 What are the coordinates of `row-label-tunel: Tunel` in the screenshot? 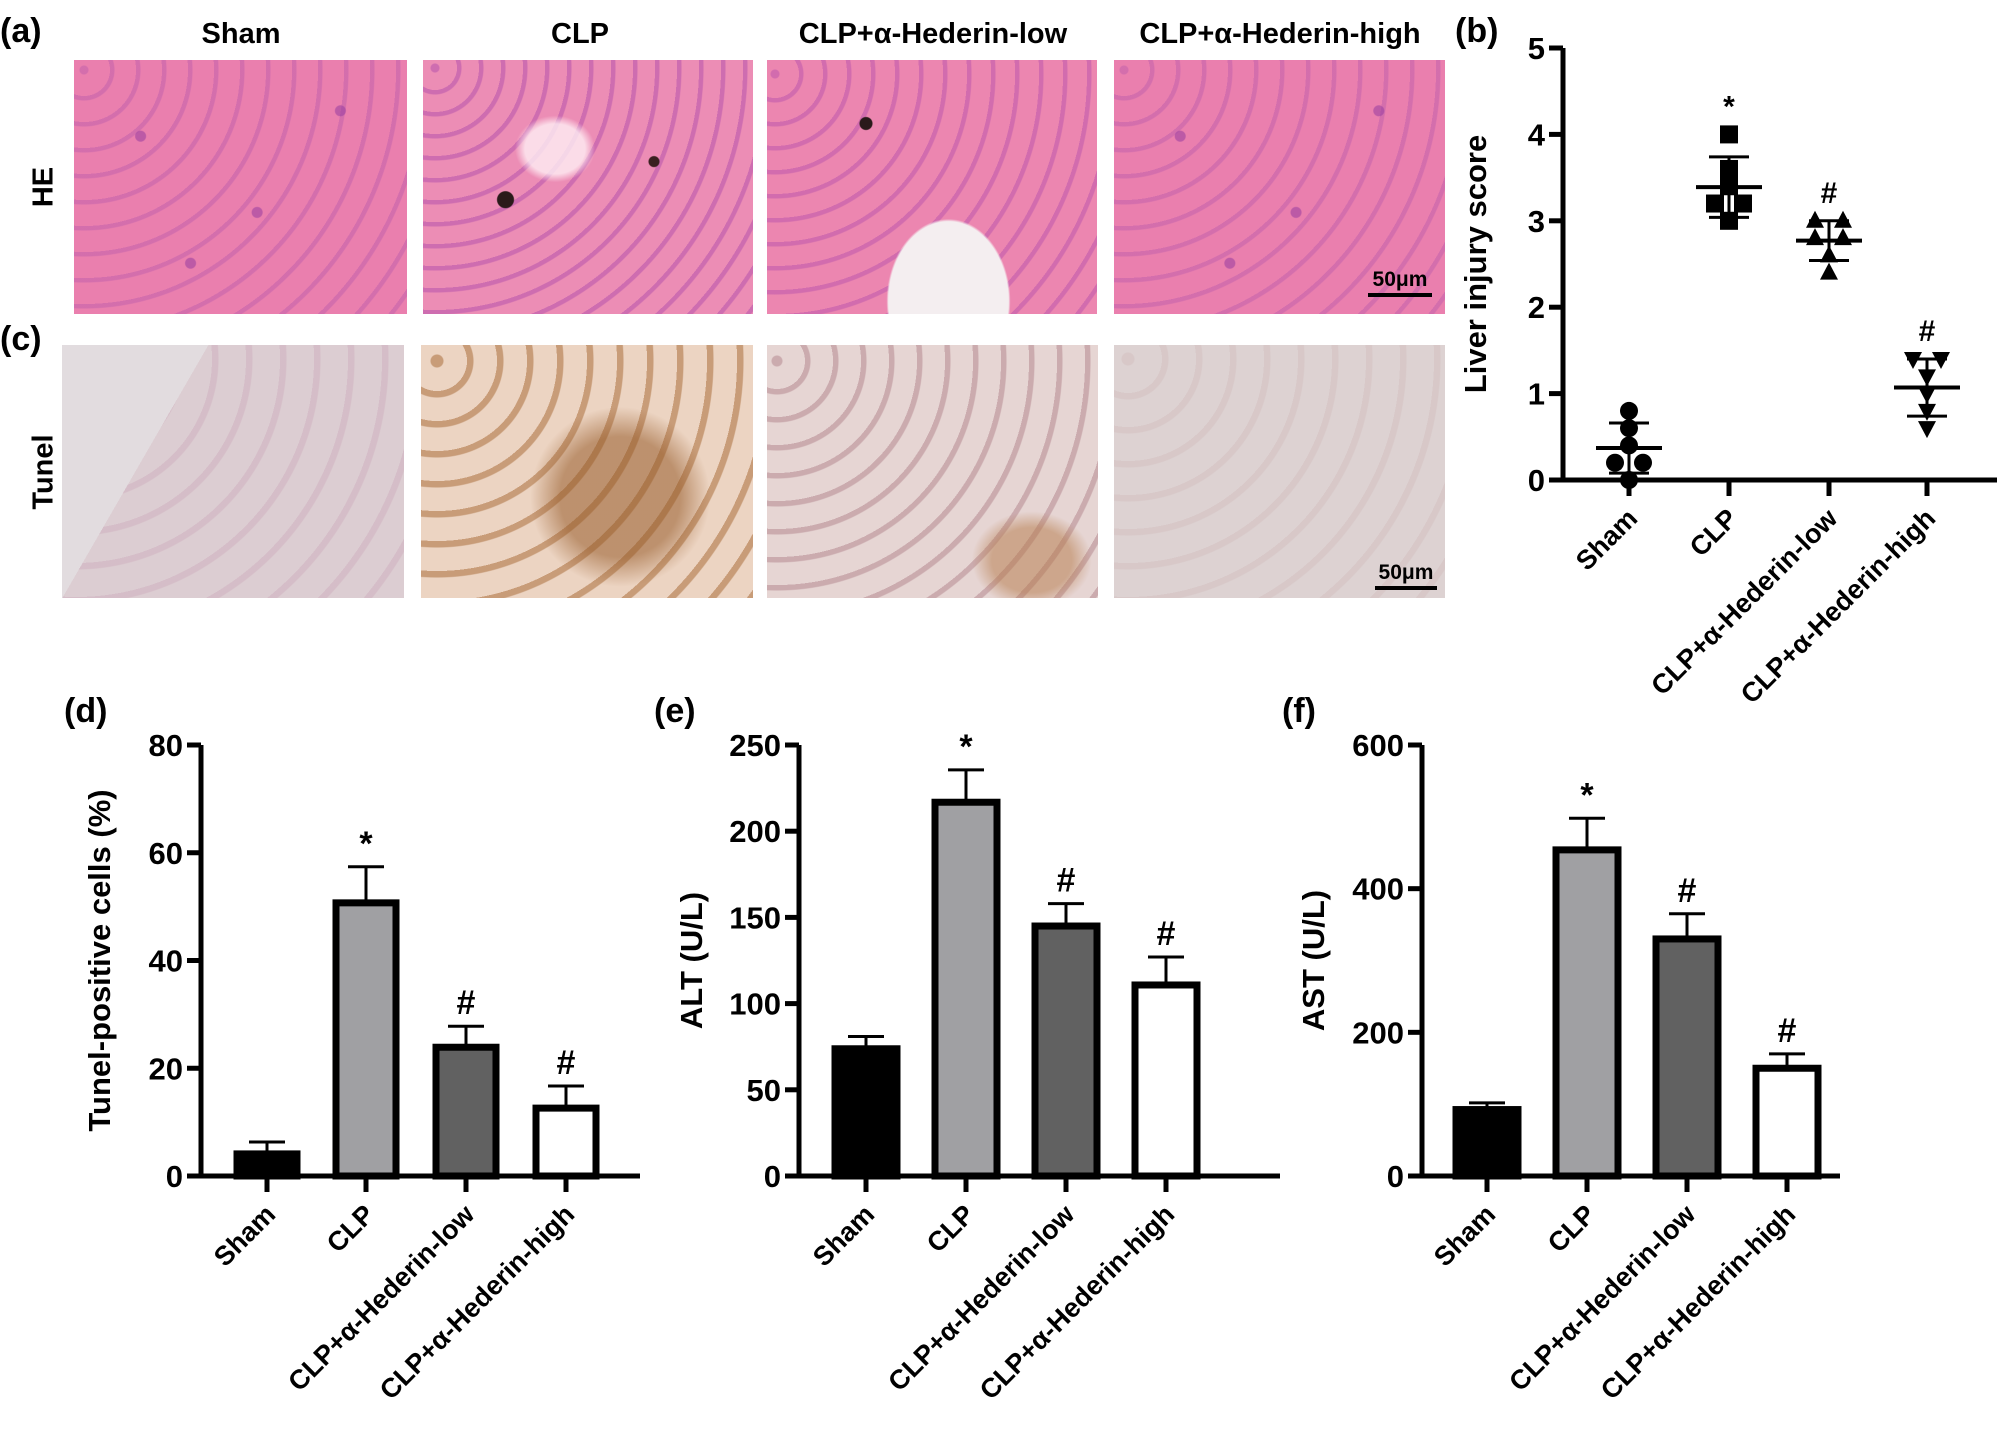 It's located at (43, 472).